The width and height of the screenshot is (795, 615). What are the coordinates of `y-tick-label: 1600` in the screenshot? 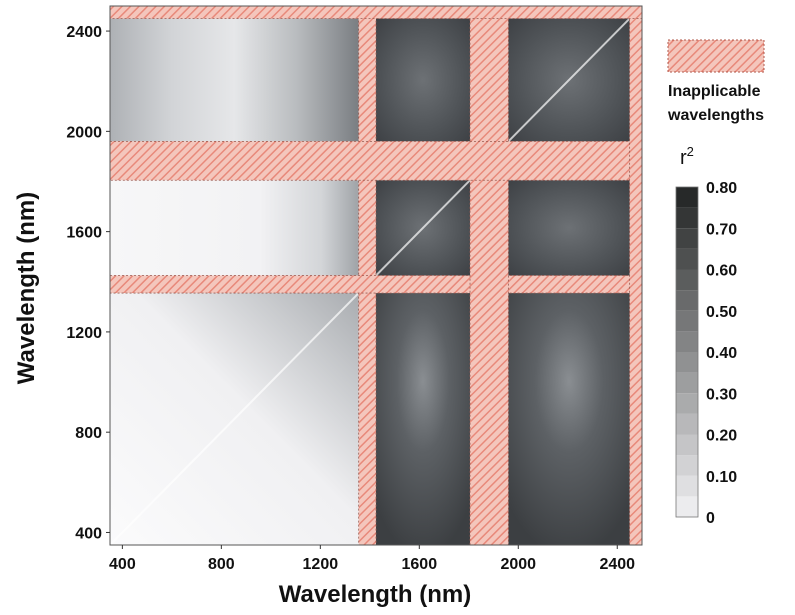 It's located at (84, 233).